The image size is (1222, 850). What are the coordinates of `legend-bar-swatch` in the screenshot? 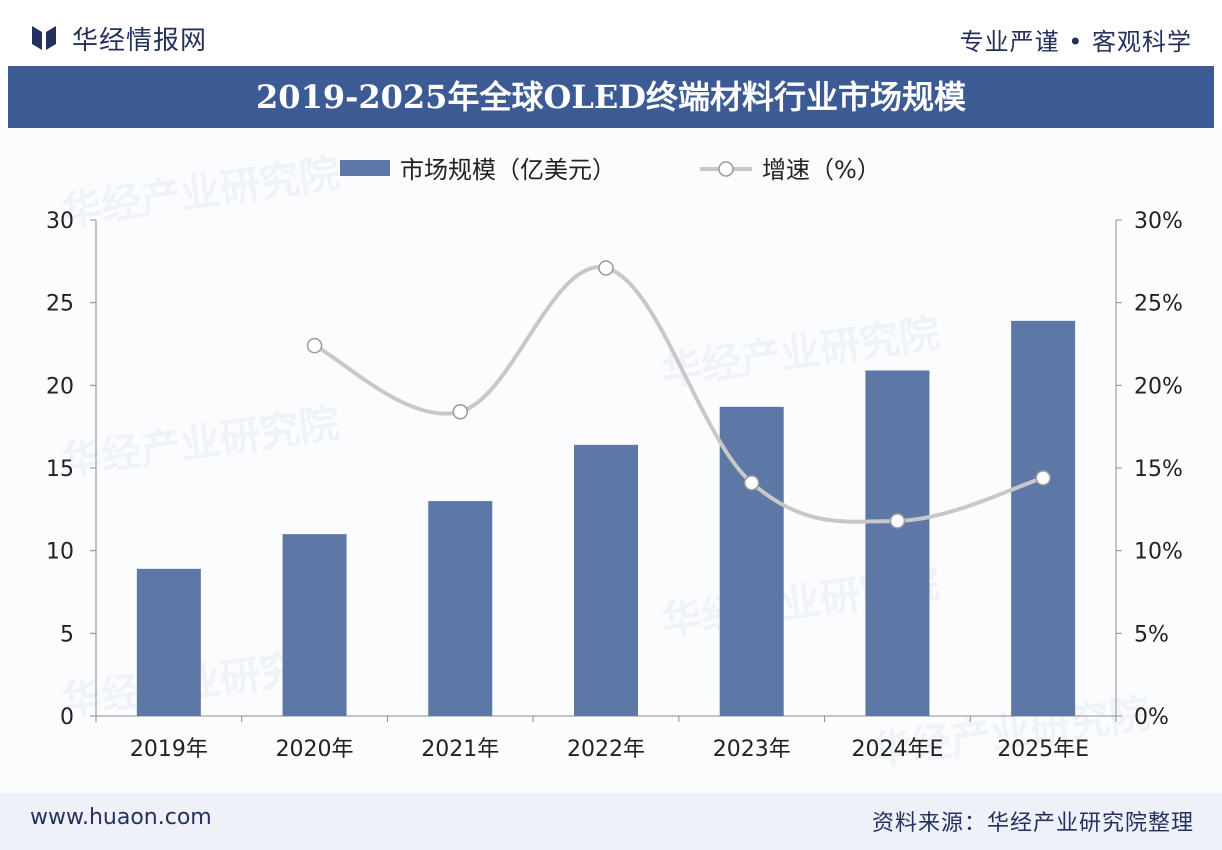 It's located at (365, 168).